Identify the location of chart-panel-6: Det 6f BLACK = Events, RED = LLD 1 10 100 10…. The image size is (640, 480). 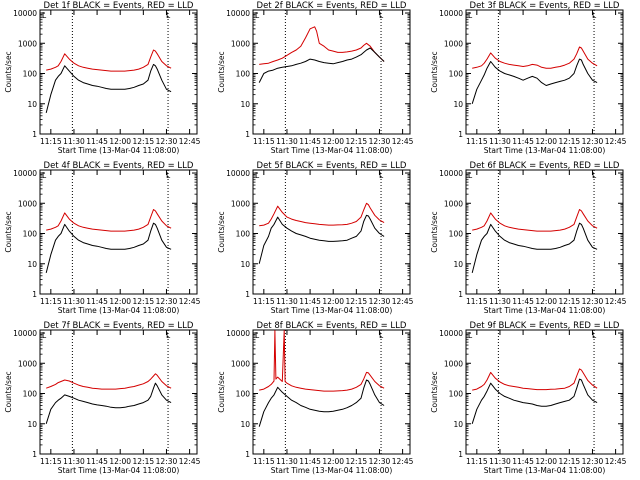
(528, 238).